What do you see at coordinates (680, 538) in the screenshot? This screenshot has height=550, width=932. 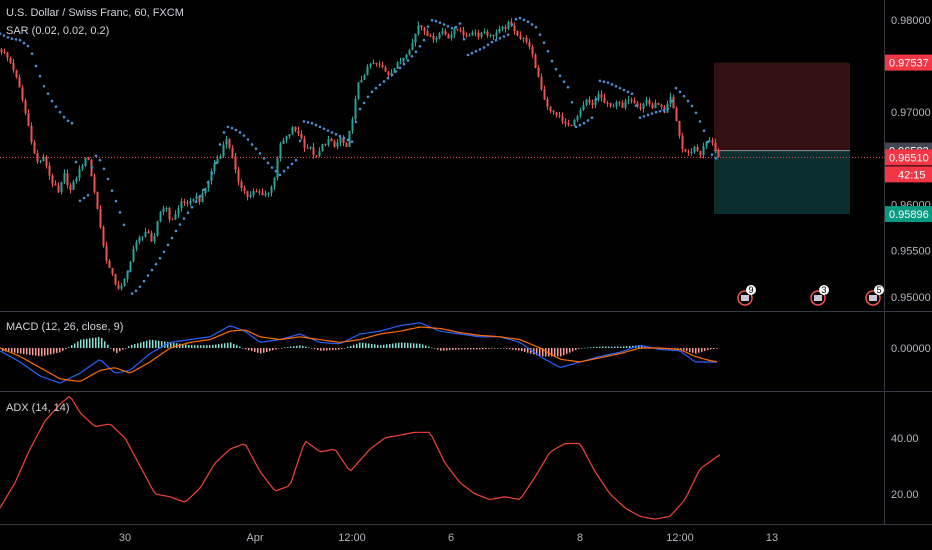 I see `time-tick-label: 12:00` at bounding box center [680, 538].